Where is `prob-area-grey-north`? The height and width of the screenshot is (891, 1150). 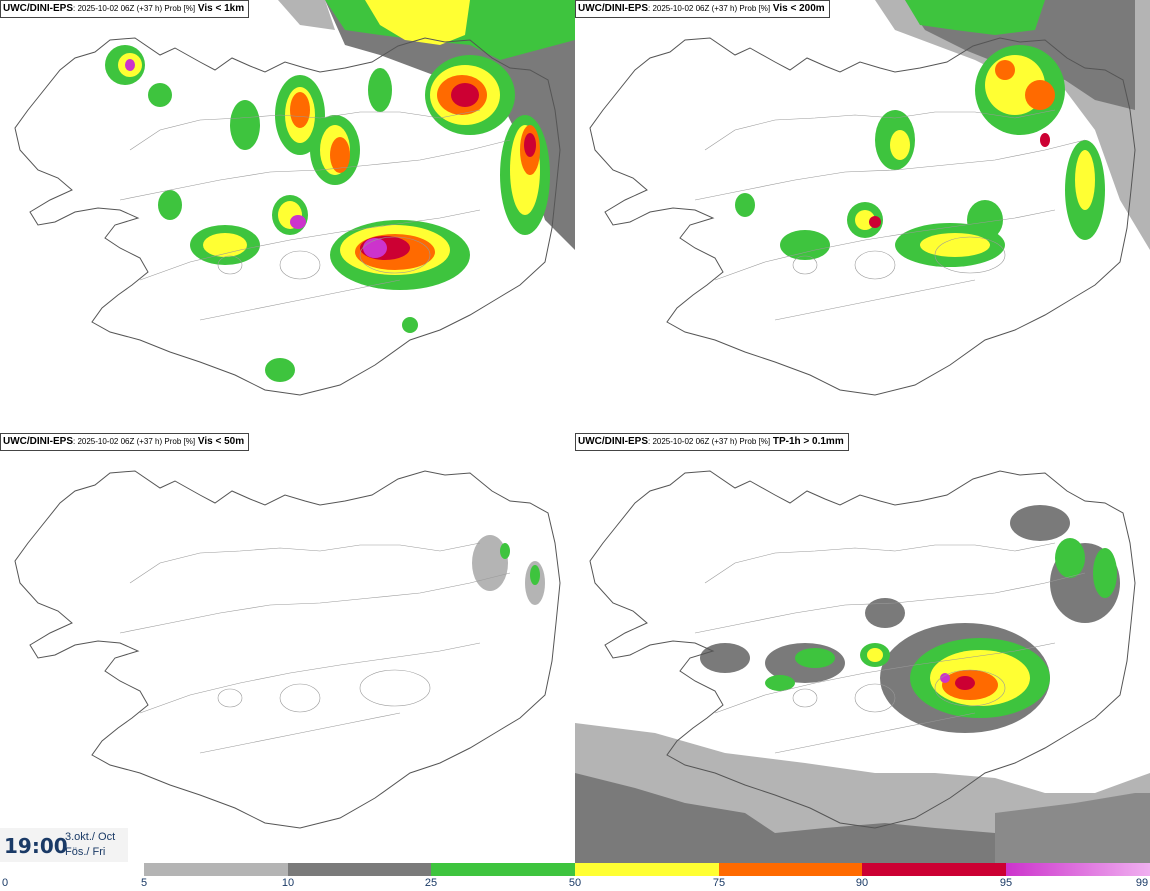 prob-area-grey-north is located at coordinates (450, 125).